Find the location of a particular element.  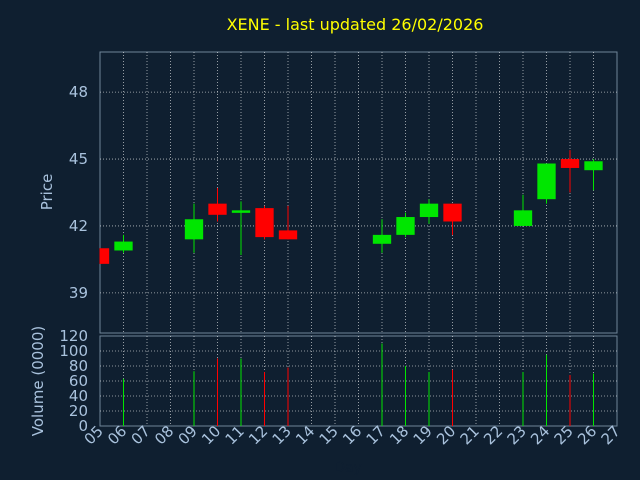

x-axis-label: Day is located at coordinates (348, 468).